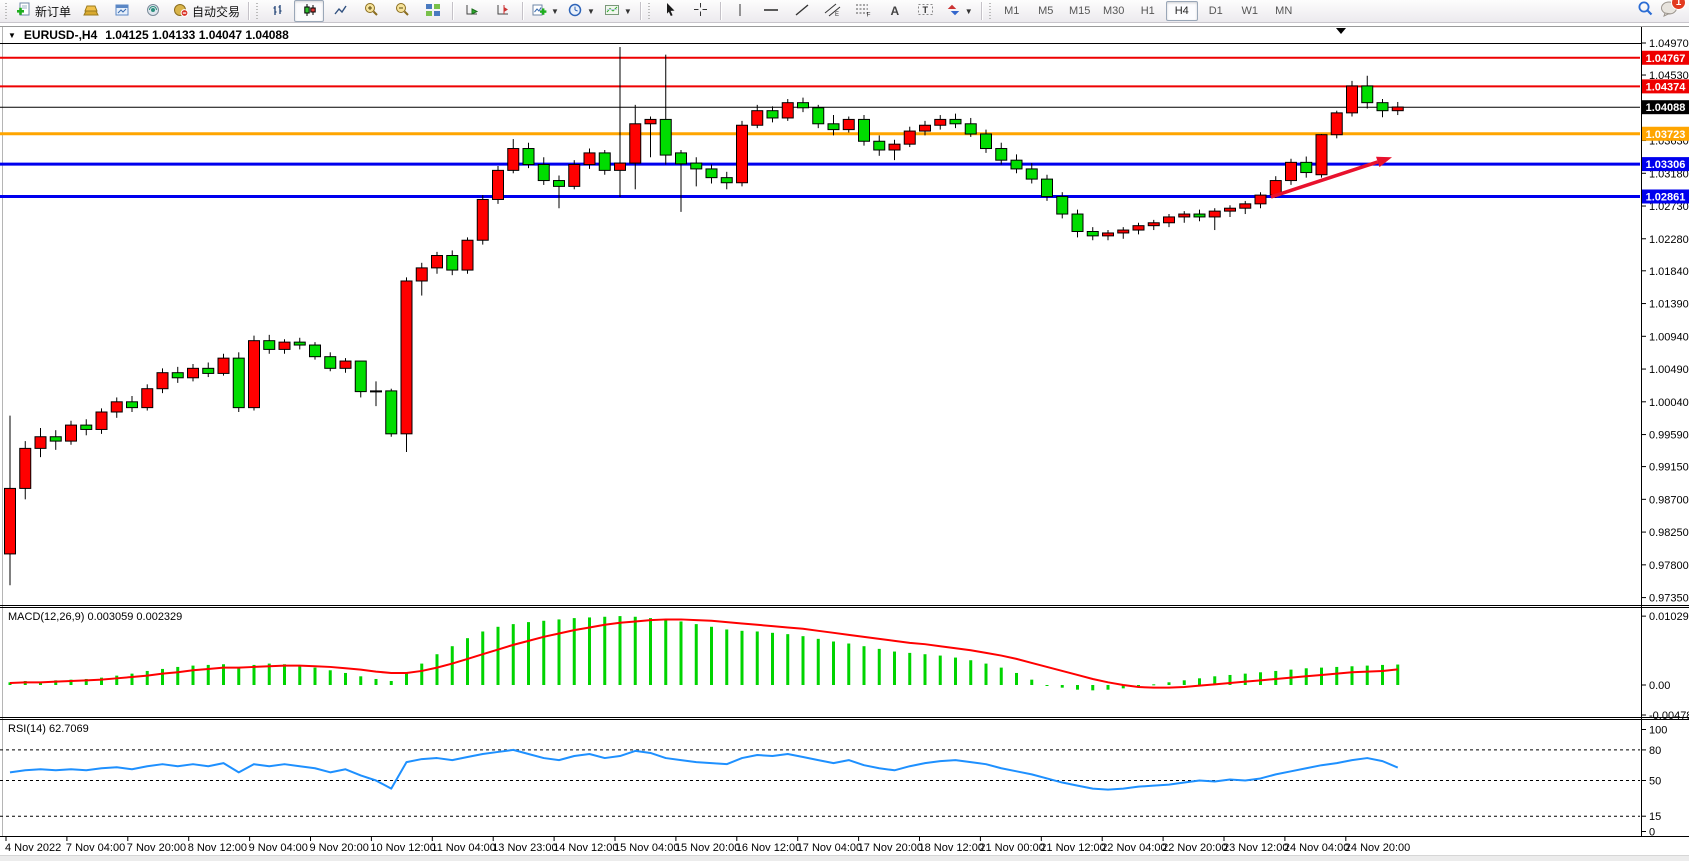 The height and width of the screenshot is (861, 1689). What do you see at coordinates (309, 11) in the screenshot?
I see `candlestick-mode-button` at bounding box center [309, 11].